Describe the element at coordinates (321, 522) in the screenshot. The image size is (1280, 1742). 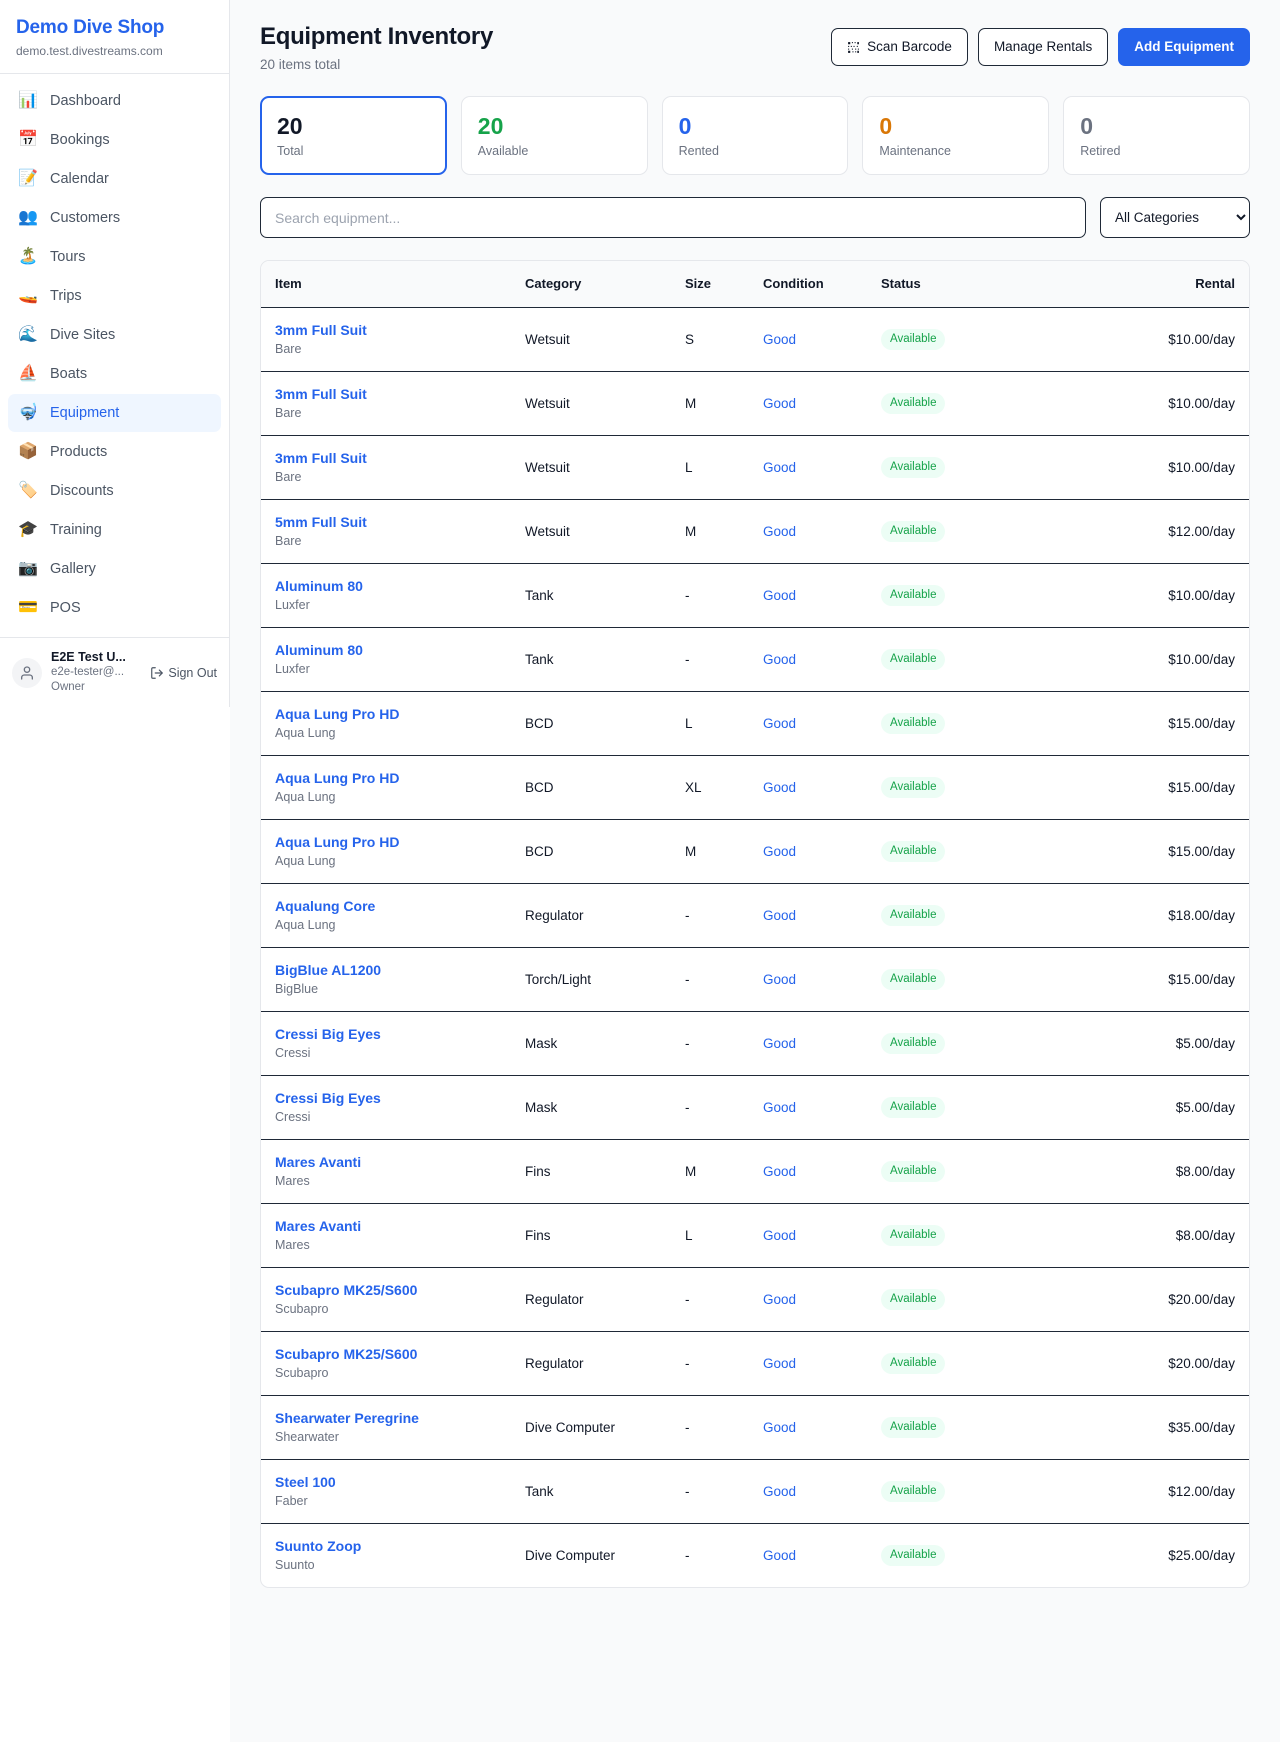
I see `item-name-link: 5mm Full Suit` at that location.